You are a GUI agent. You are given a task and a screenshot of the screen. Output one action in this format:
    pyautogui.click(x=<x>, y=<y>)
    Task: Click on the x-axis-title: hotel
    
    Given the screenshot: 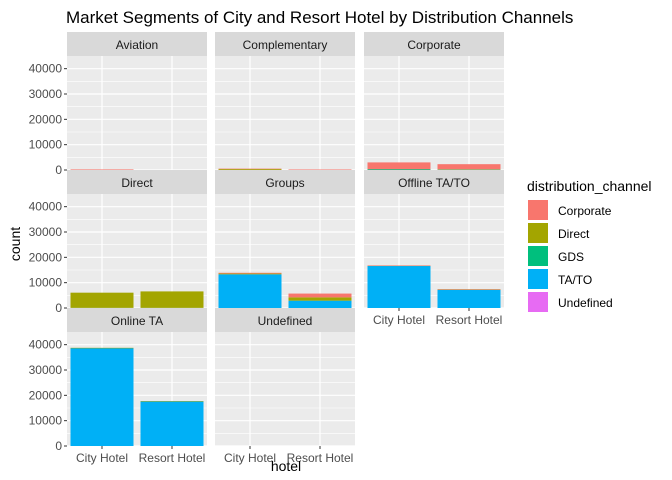 What is the action you would take?
    pyautogui.click(x=286, y=466)
    